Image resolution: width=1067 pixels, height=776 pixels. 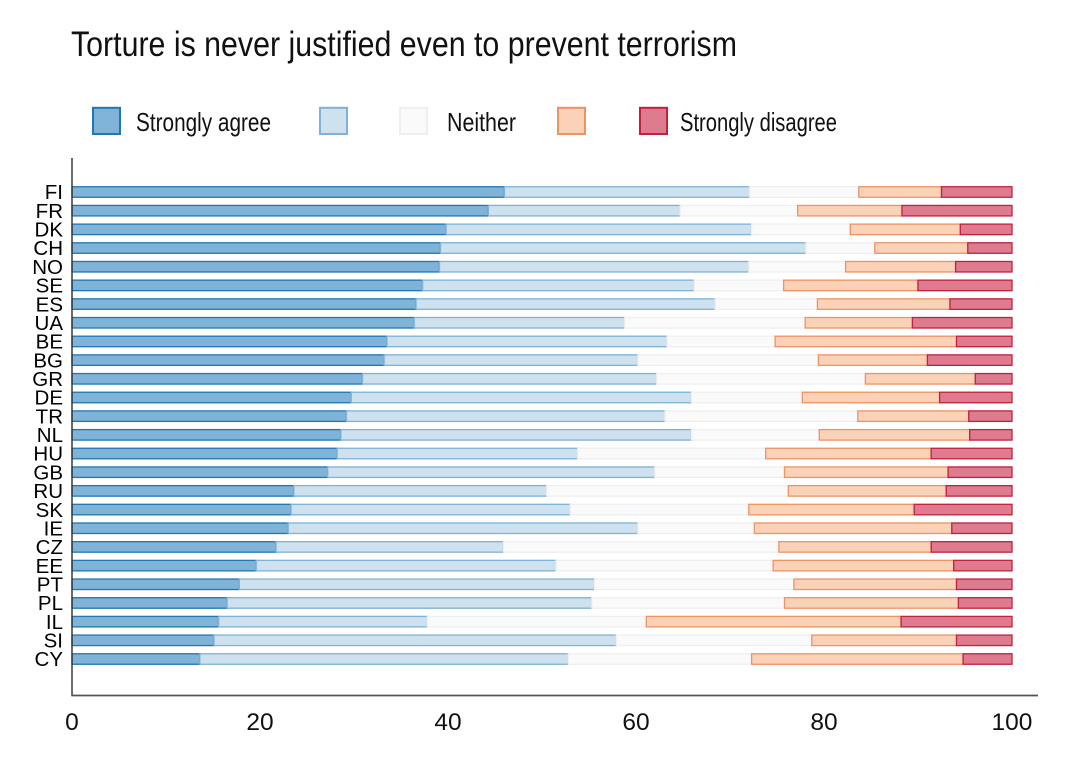 I want to click on svg-text: CY, so click(x=49, y=659).